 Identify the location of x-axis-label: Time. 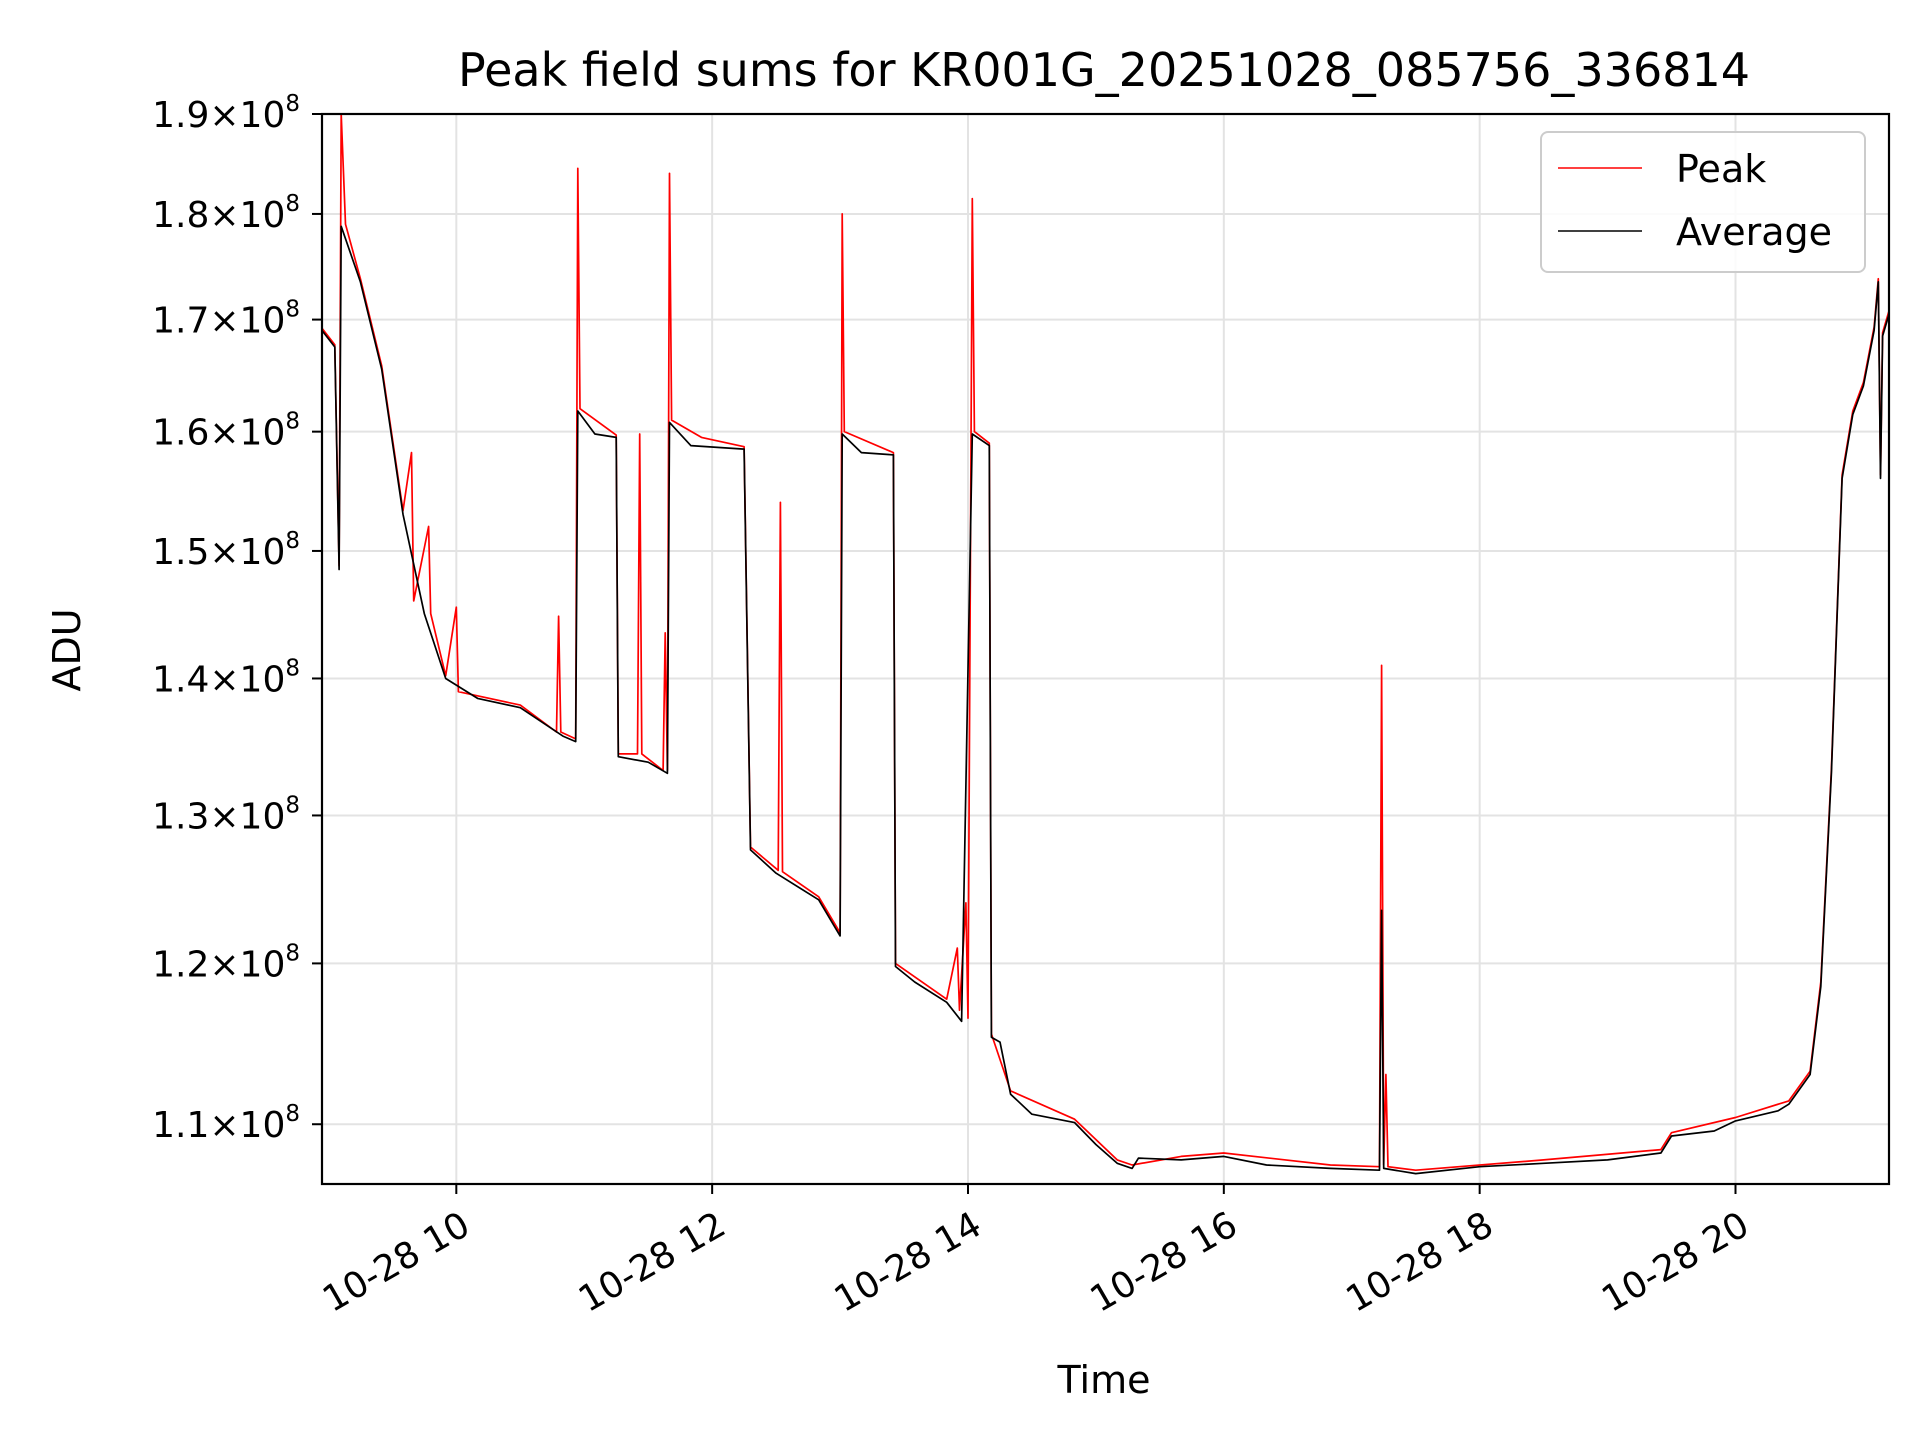
(1104, 1380).